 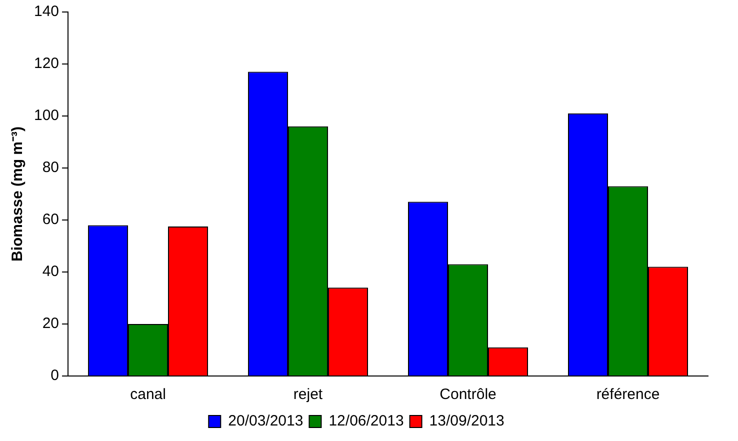 I want to click on legend-label: 13/09/2013, so click(x=466, y=421).